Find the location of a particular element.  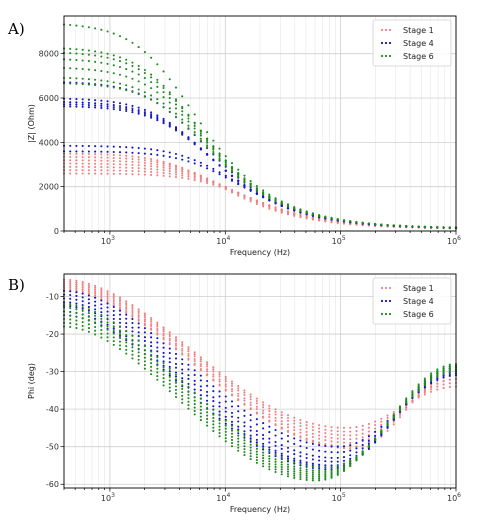

y-tick-label: -40 is located at coordinates (52, 409).